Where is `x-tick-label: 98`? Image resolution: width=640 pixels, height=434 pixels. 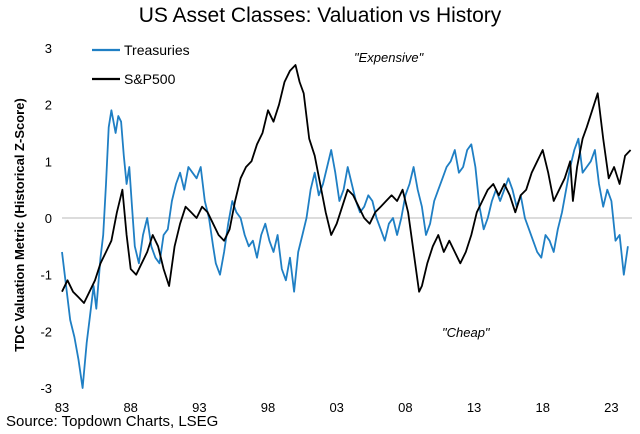
x-tick-label: 98 is located at coordinates (268, 407).